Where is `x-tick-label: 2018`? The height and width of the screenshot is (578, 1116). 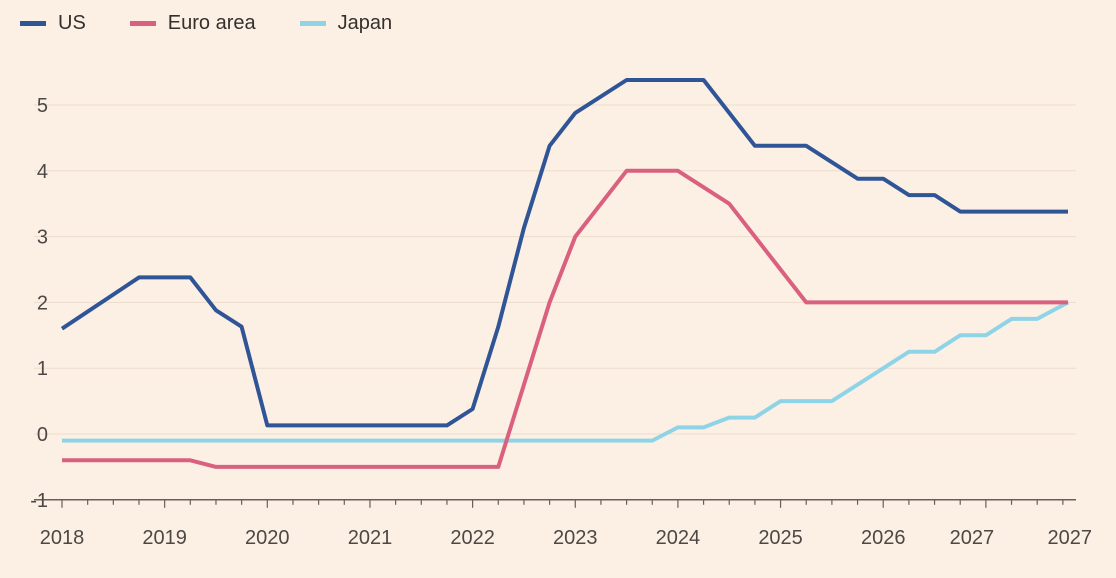 x-tick-label: 2018 is located at coordinates (62, 538).